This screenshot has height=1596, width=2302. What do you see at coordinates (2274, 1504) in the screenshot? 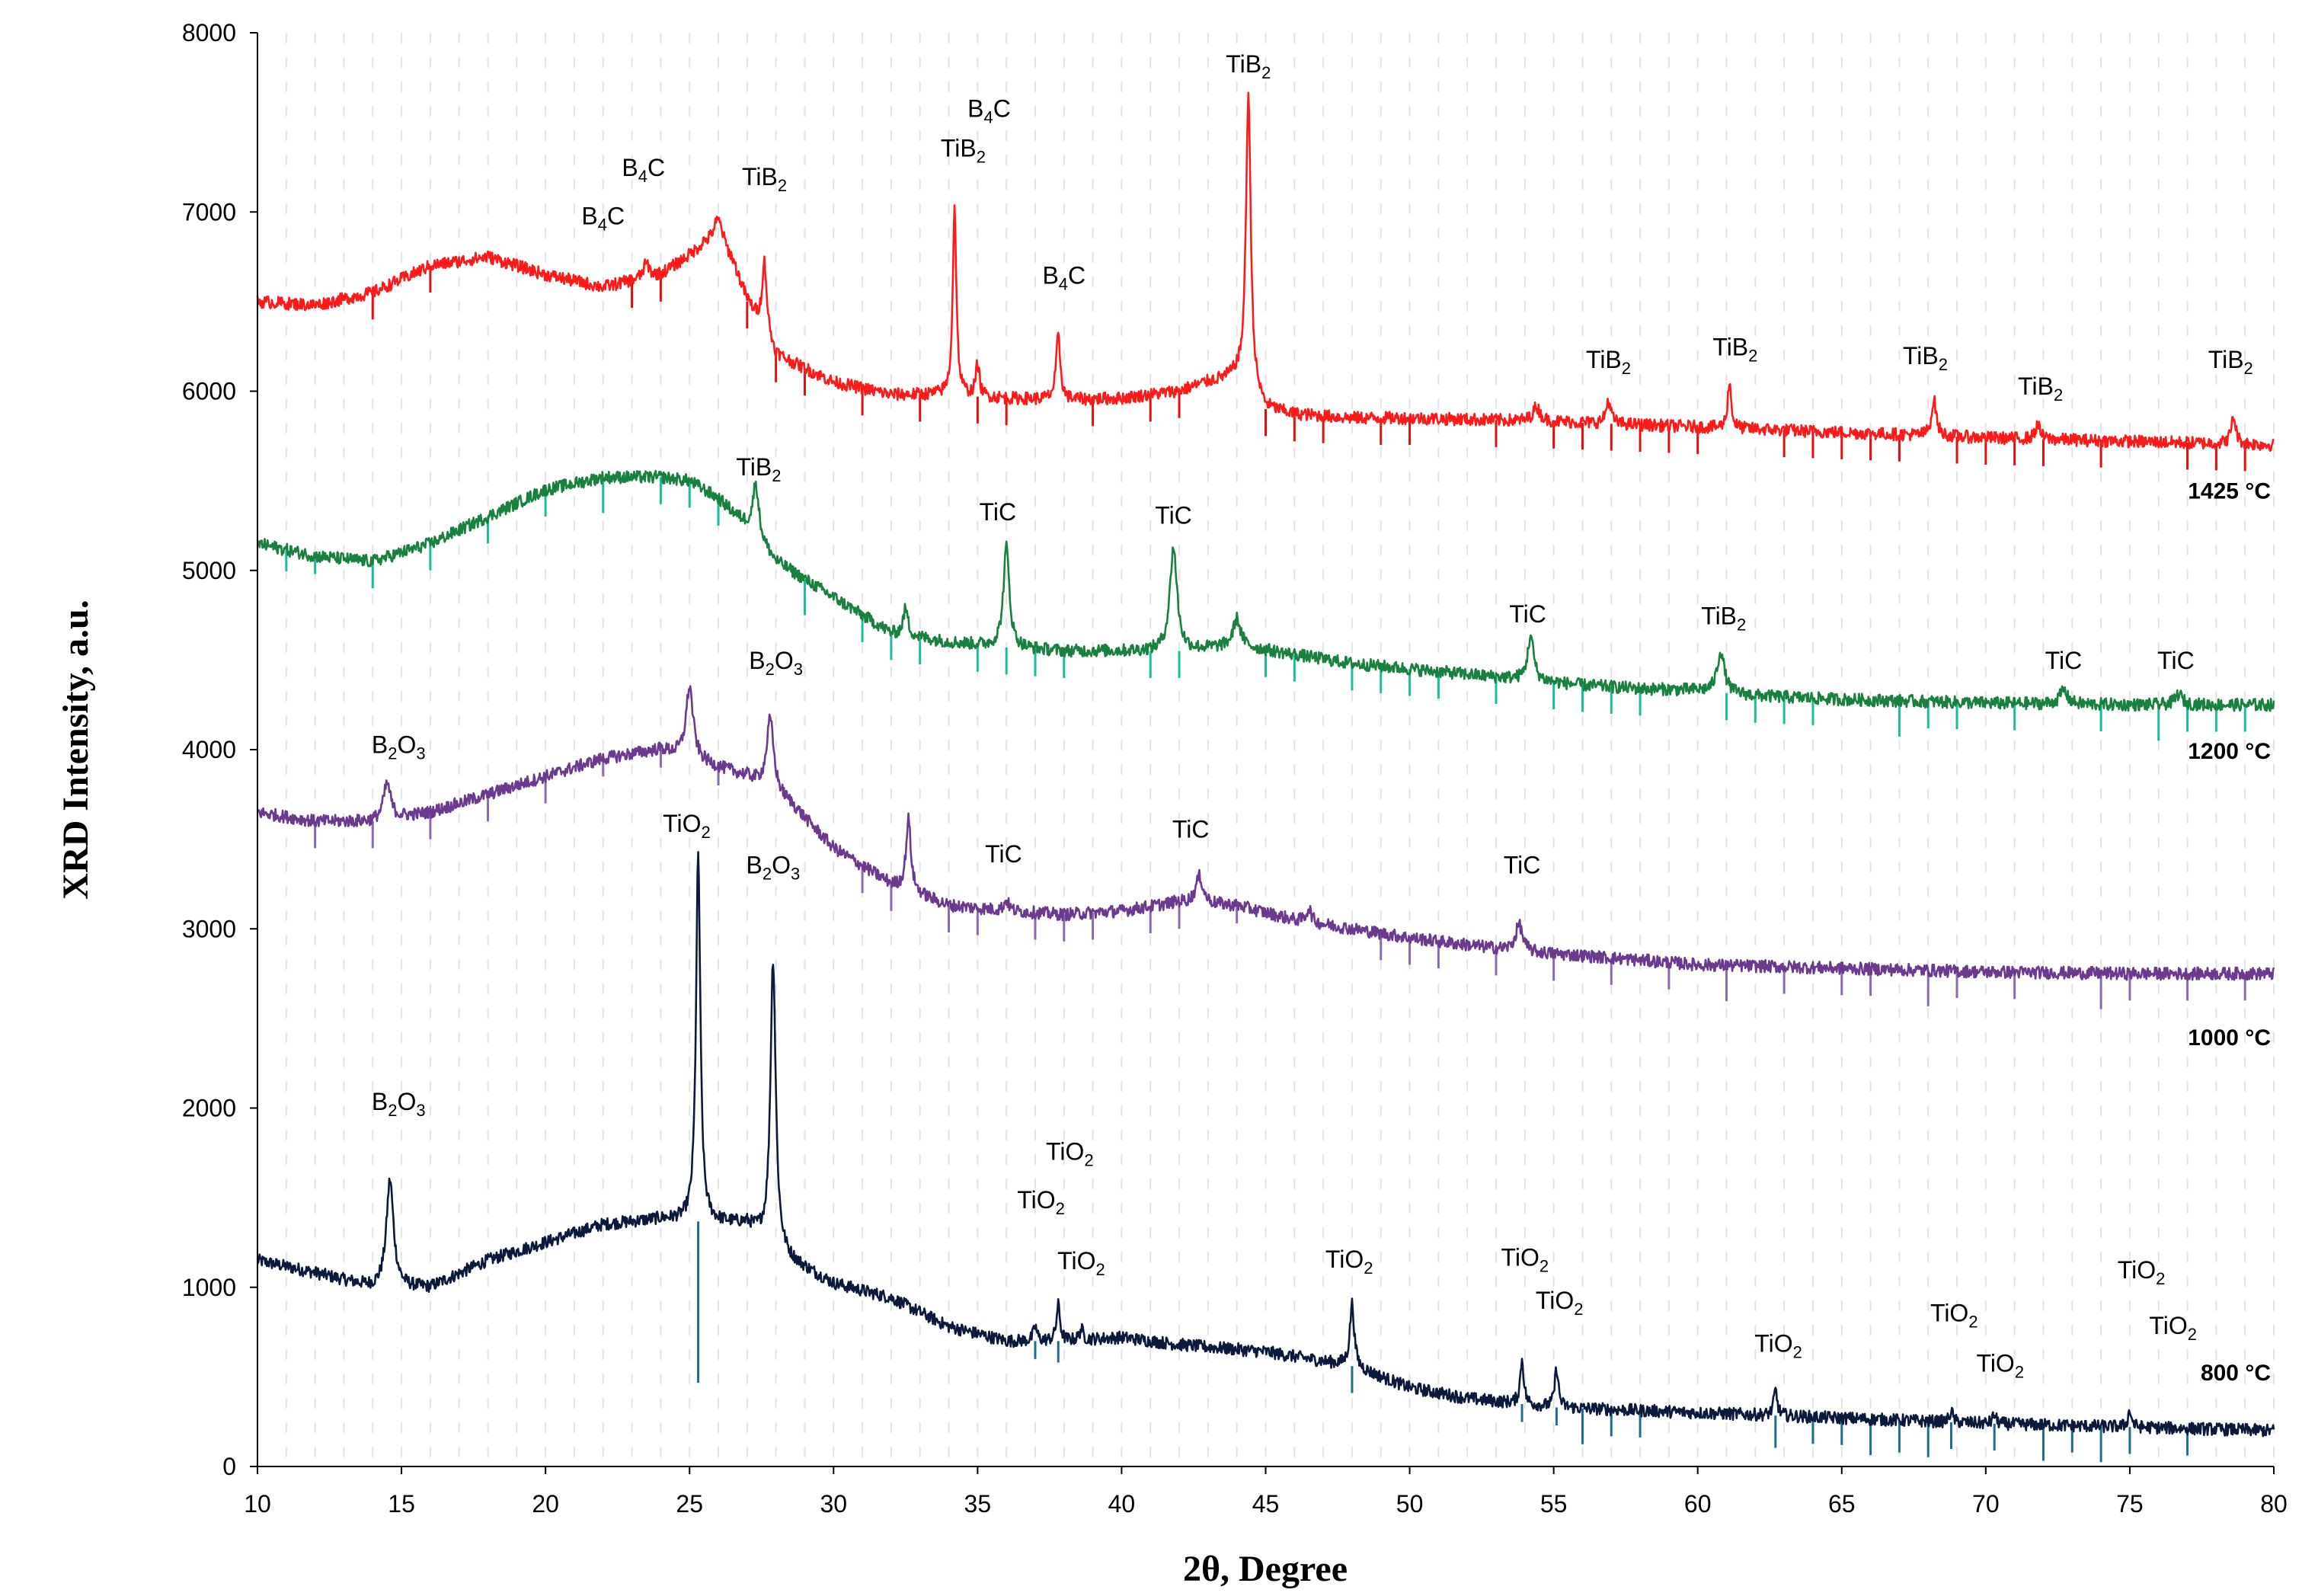
I see `x-tick-label: 80` at bounding box center [2274, 1504].